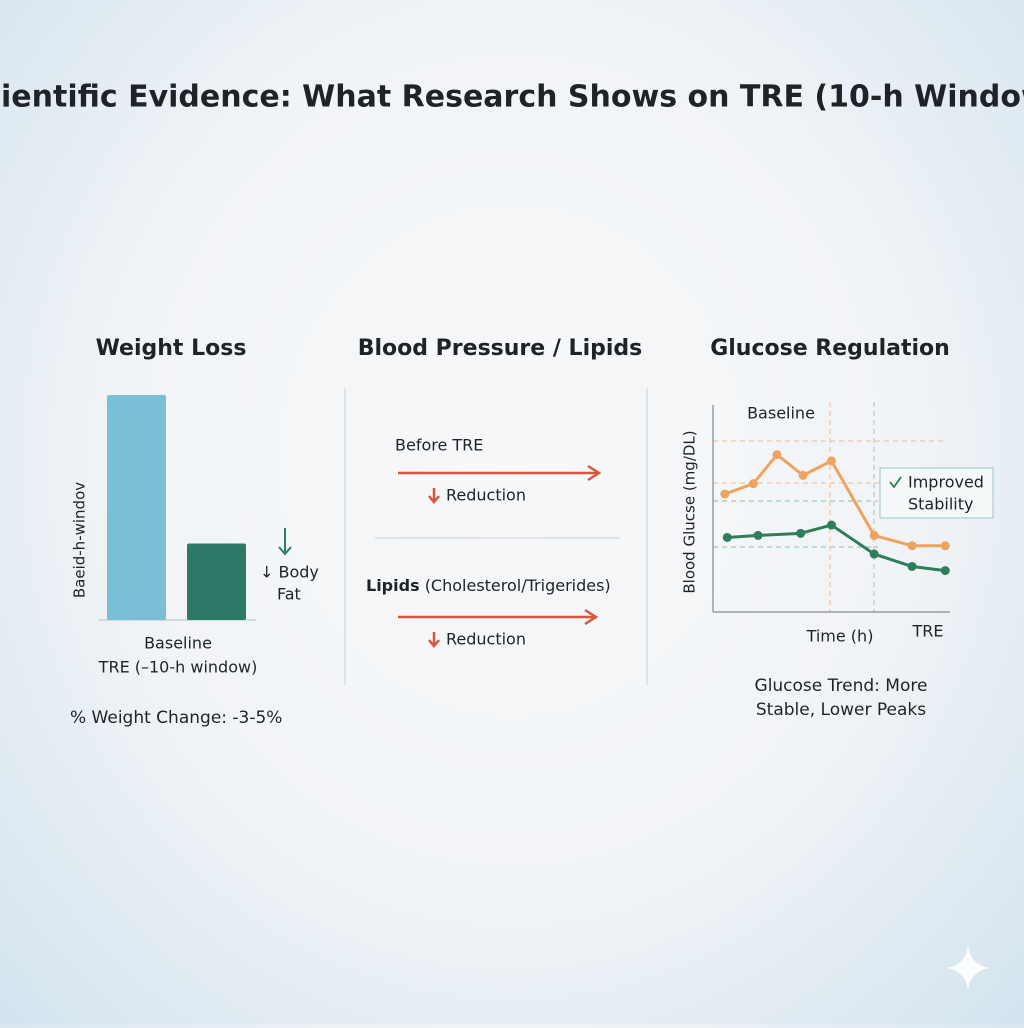  Describe the element at coordinates (690, 511) in the screenshot. I see `y-axis-label: Blood Glucse (mg/DL)` at that location.